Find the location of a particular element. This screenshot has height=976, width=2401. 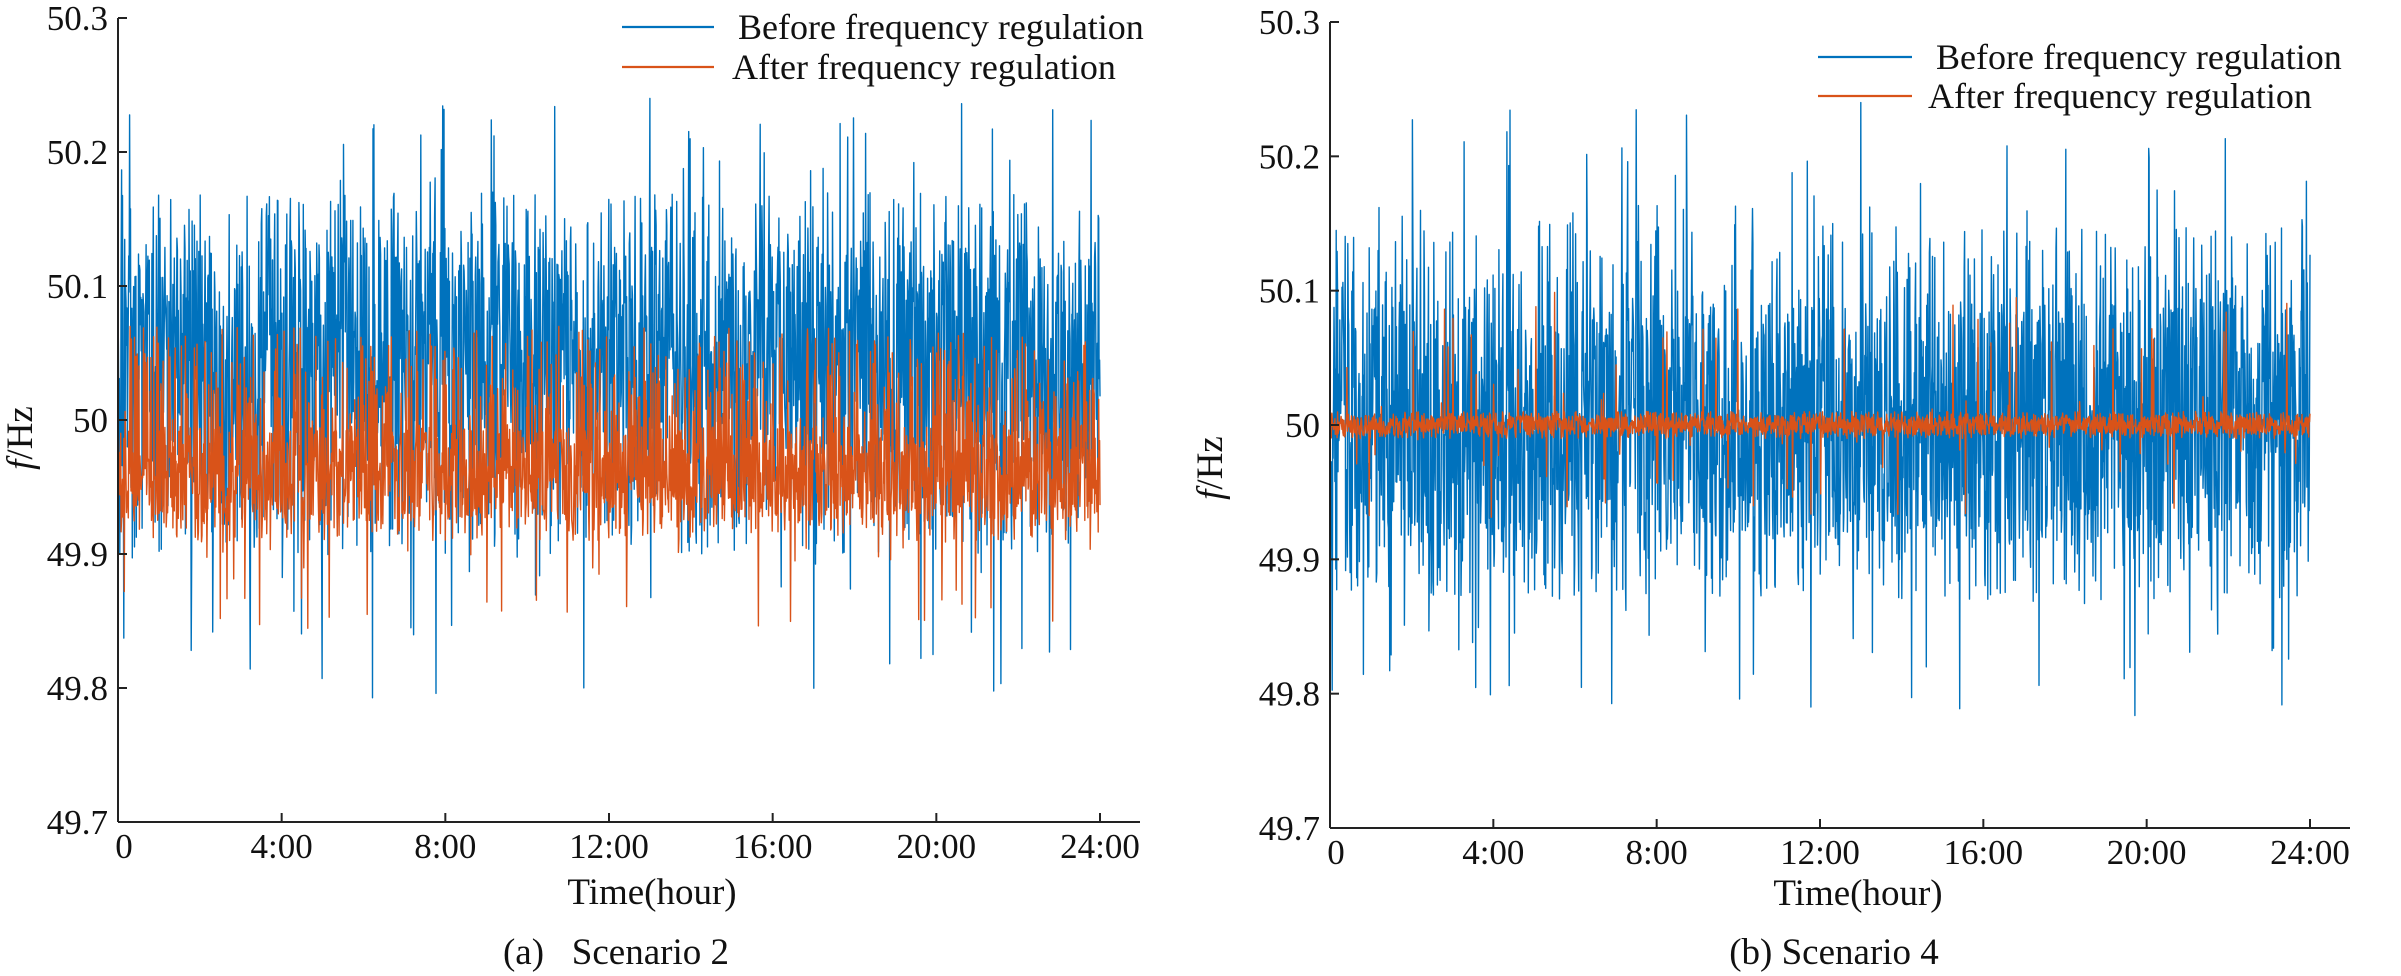

y-tick-label-b: 50.1 is located at coordinates (1289, 291).